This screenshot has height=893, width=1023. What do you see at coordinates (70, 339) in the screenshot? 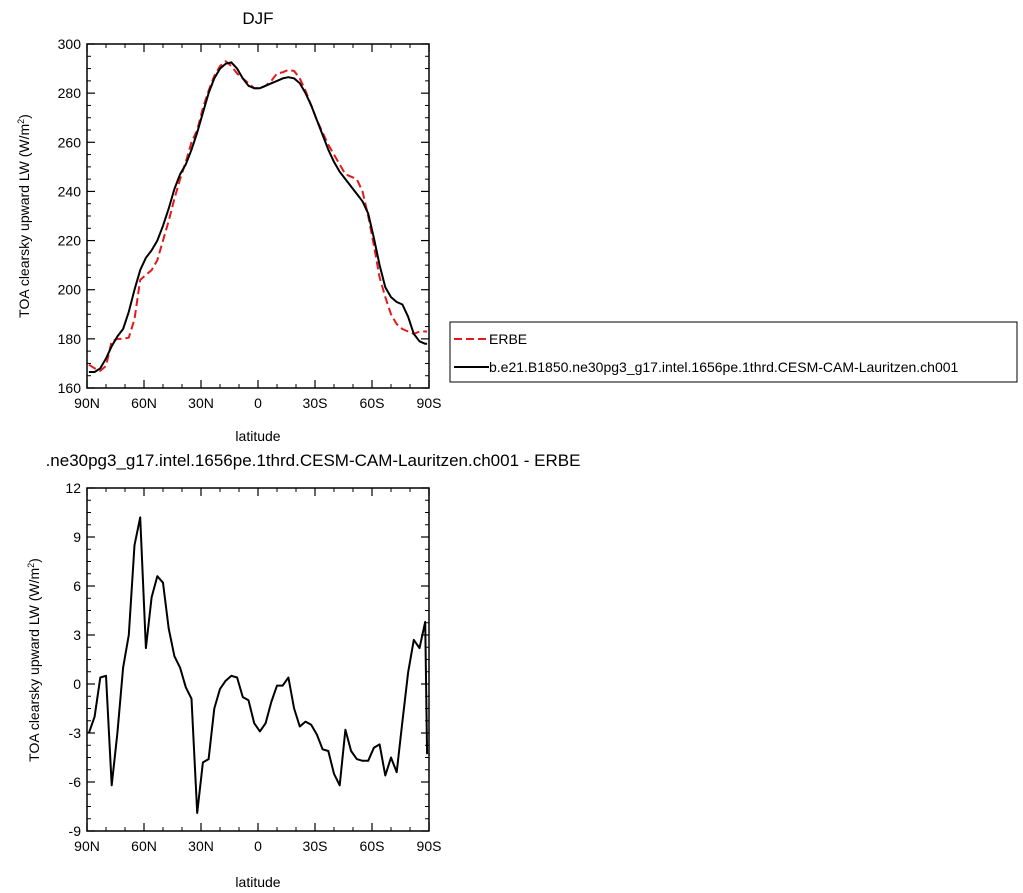
I see `top-y-tick-label: 180` at bounding box center [70, 339].